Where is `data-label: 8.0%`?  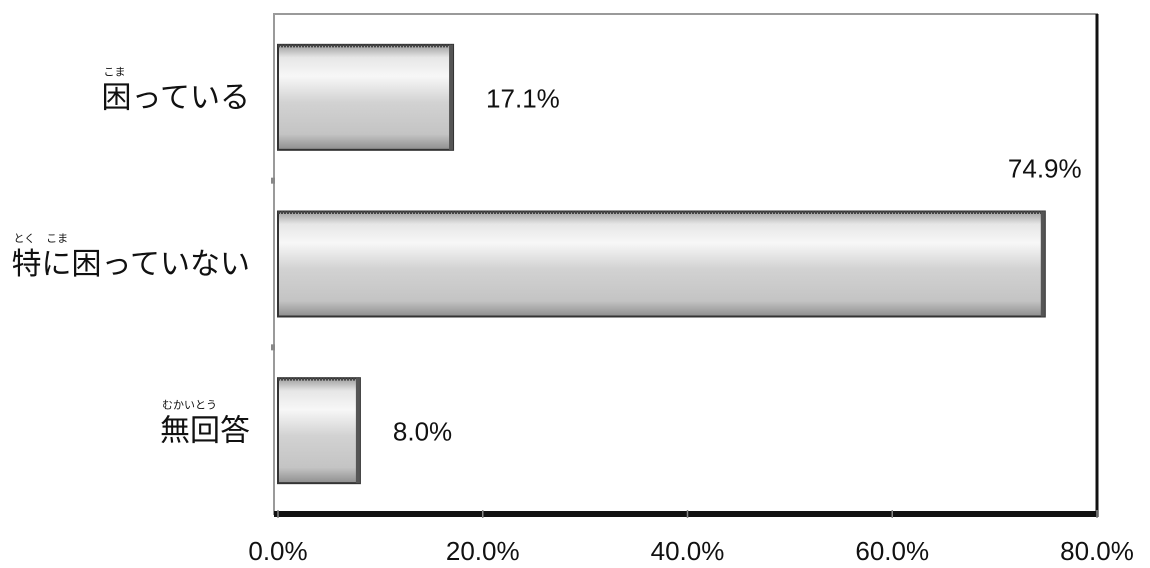 data-label: 8.0% is located at coordinates (422, 432).